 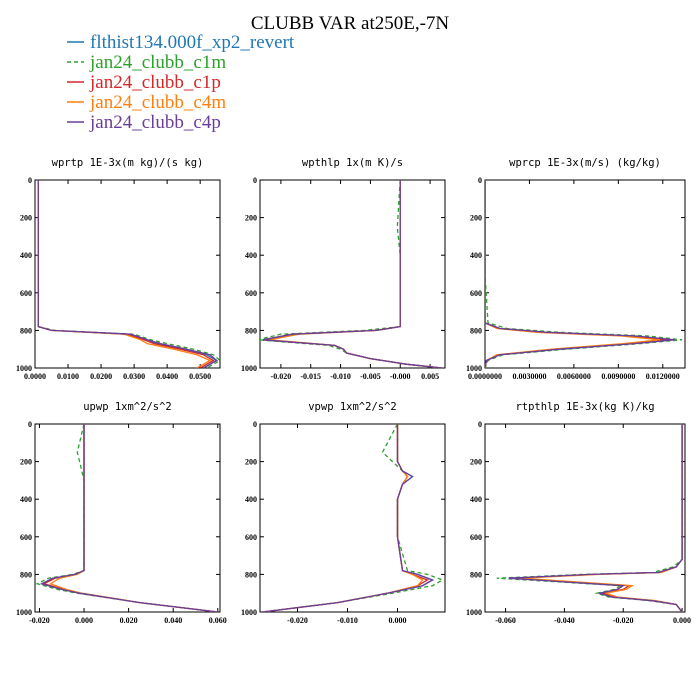 I want to click on figure-title: CLUBB VAR at250E,-7N, so click(x=350, y=23).